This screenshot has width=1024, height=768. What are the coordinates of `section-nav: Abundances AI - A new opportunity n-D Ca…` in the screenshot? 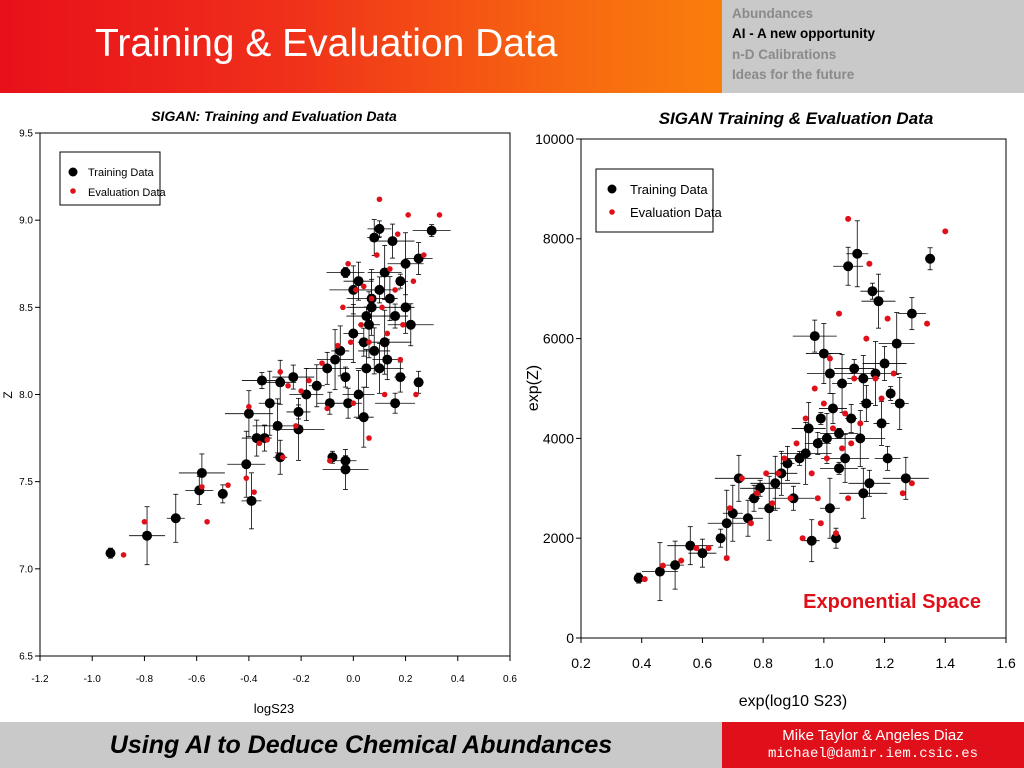 It's located at (873, 46).